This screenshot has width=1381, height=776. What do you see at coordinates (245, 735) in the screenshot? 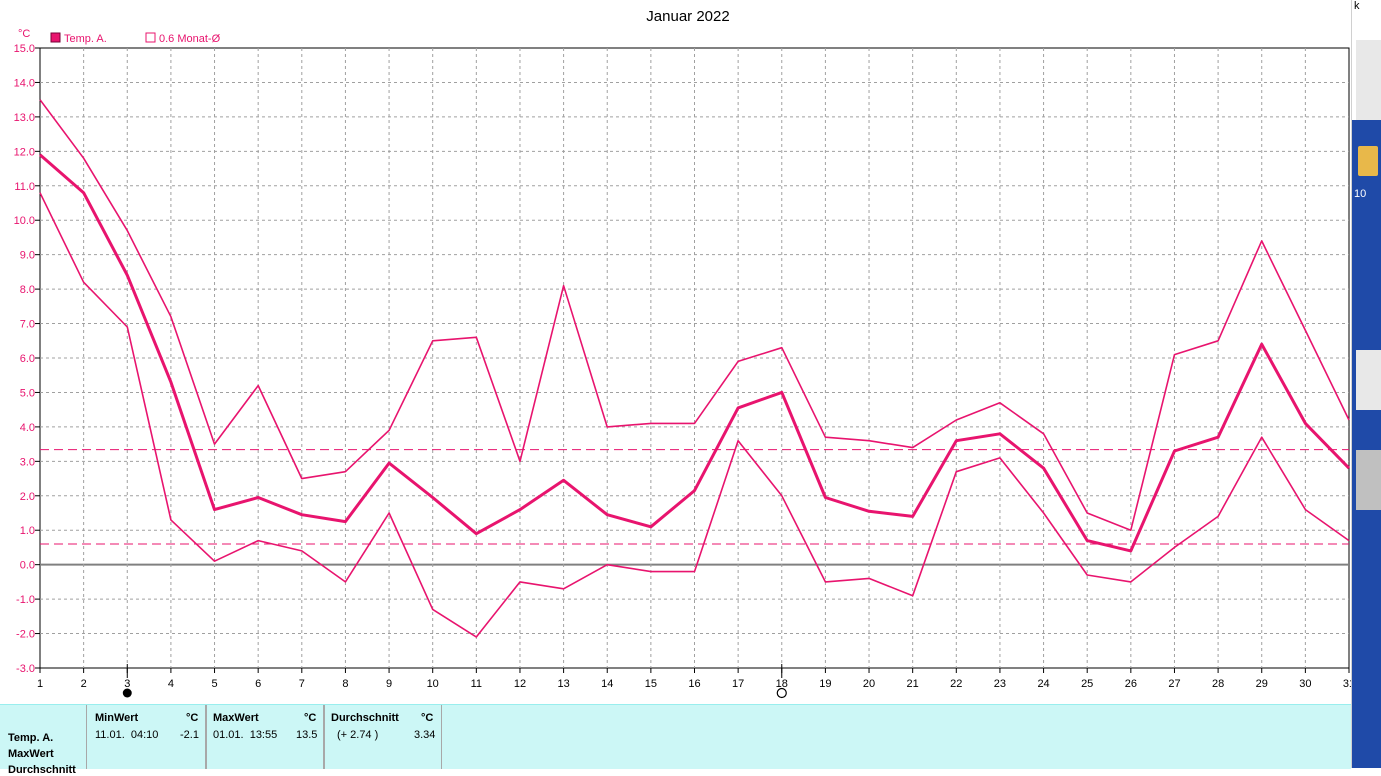
I see `max-datetime: 01.01. 13:55` at bounding box center [245, 735].